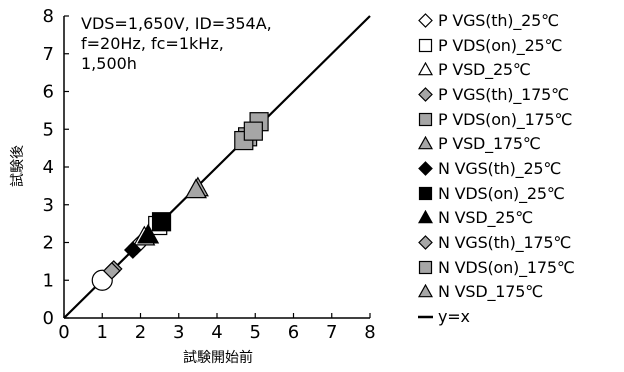 The image size is (624, 372). What do you see at coordinates (369, 332) in the screenshot?
I see `x-tick-label: 8` at bounding box center [369, 332].